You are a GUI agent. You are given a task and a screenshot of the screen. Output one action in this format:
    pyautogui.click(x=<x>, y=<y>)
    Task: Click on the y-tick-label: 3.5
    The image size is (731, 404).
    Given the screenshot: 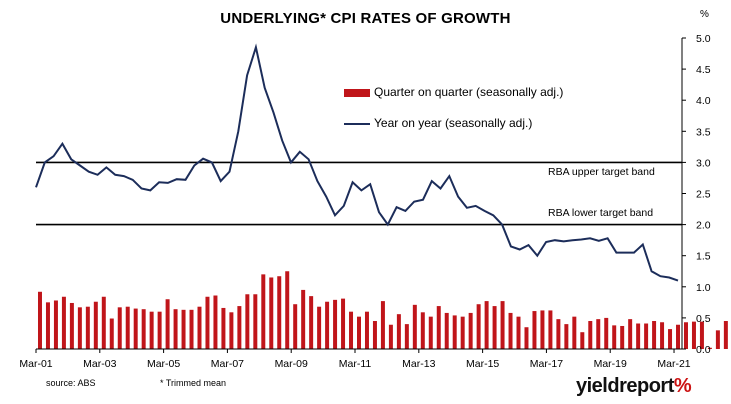 What is the action you would take?
    pyautogui.click(x=703, y=132)
    